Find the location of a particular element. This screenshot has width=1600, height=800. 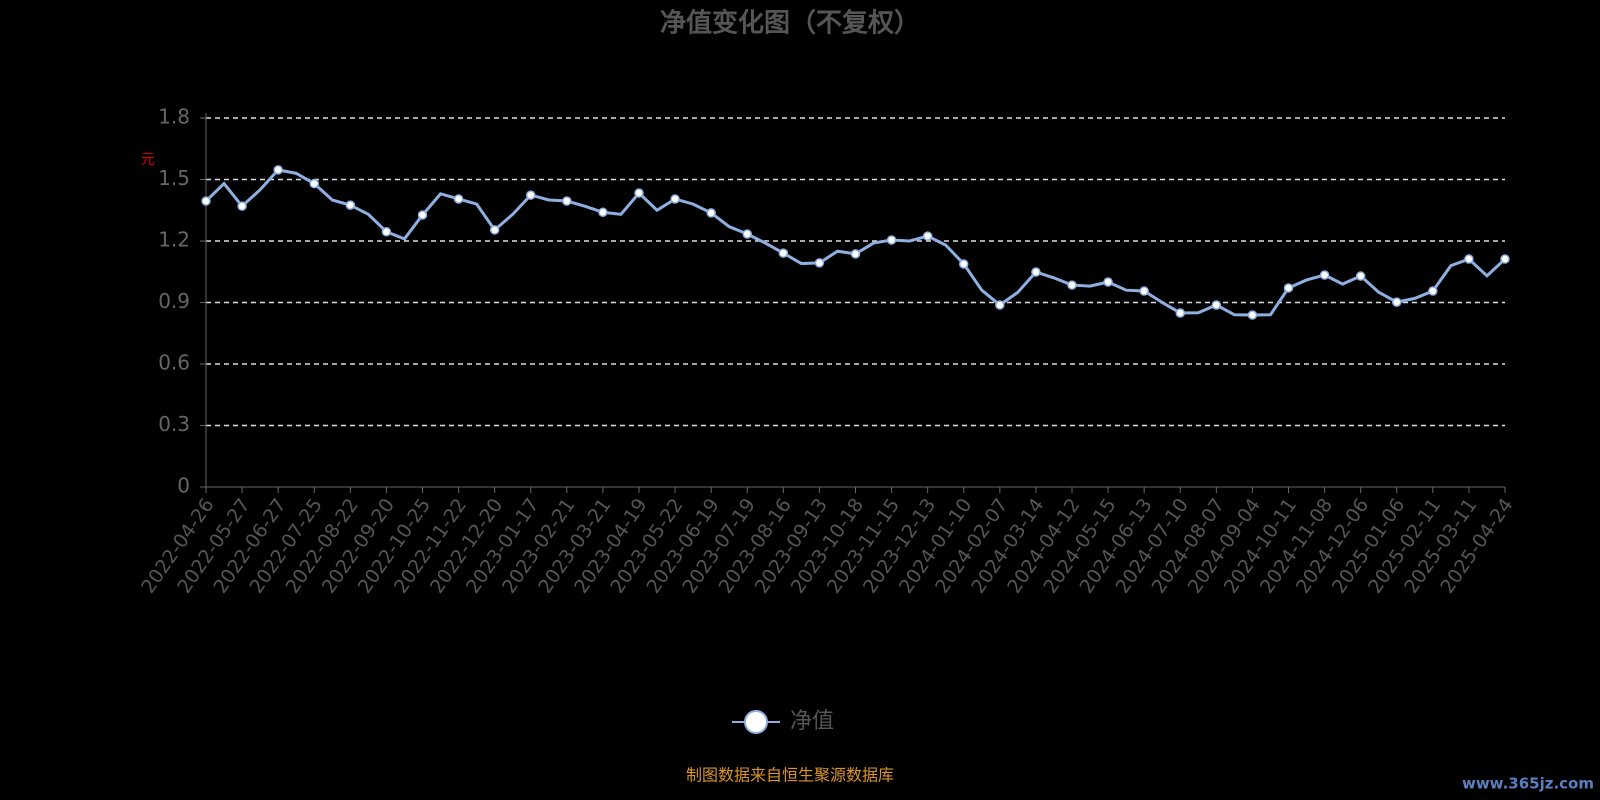

y-tick-label: 1.5 is located at coordinates (174, 178).